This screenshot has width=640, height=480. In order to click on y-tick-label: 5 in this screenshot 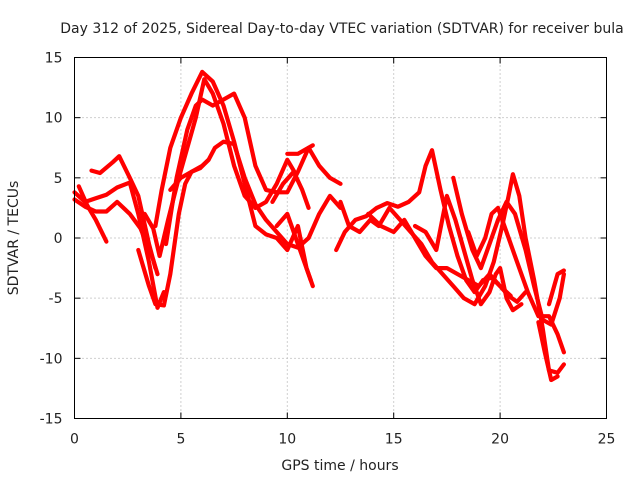, I will do `click(58, 179)`.